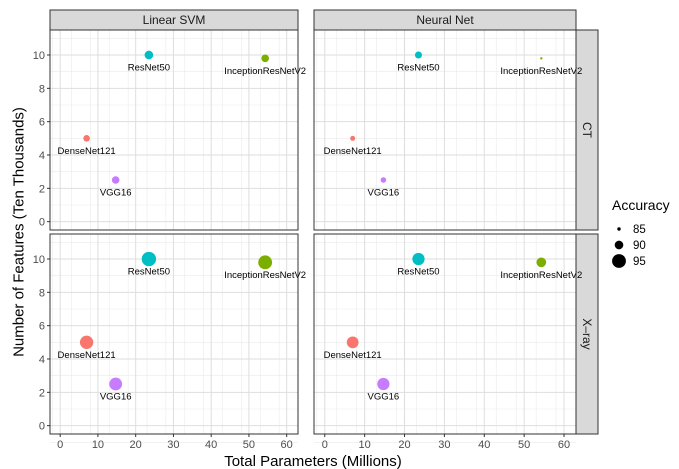  I want to click on legend-title: Accuracy, so click(641, 205).